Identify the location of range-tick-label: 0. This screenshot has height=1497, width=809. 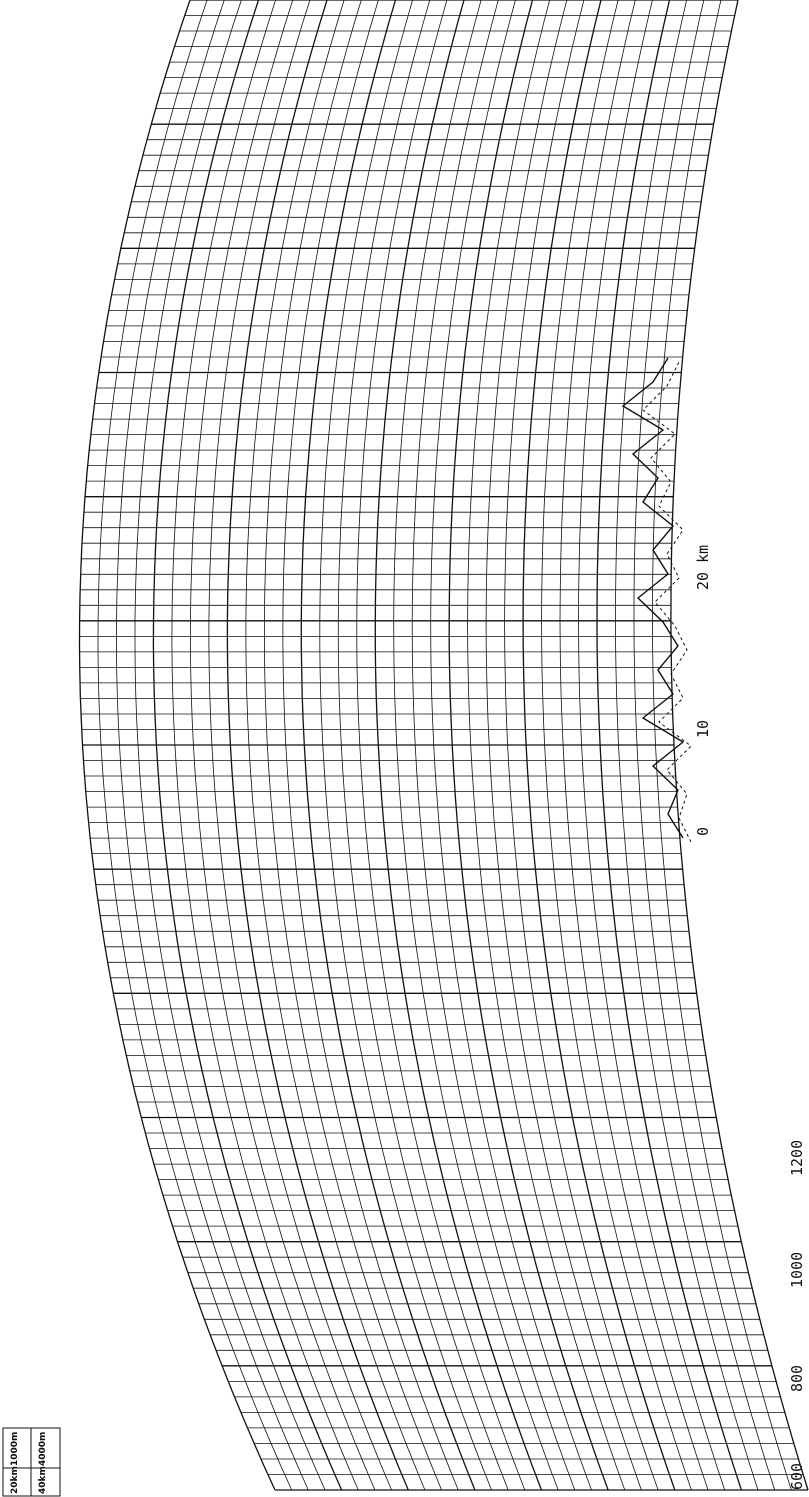
(703, 831).